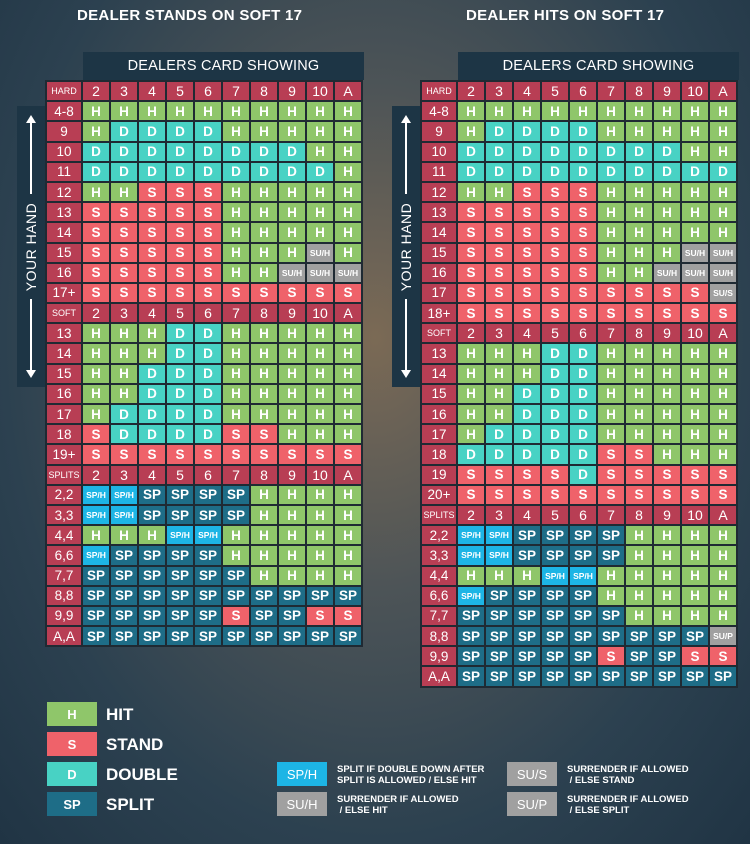  Describe the element at coordinates (208, 414) in the screenshot. I see `left-soft-17-vs-6: D` at that location.